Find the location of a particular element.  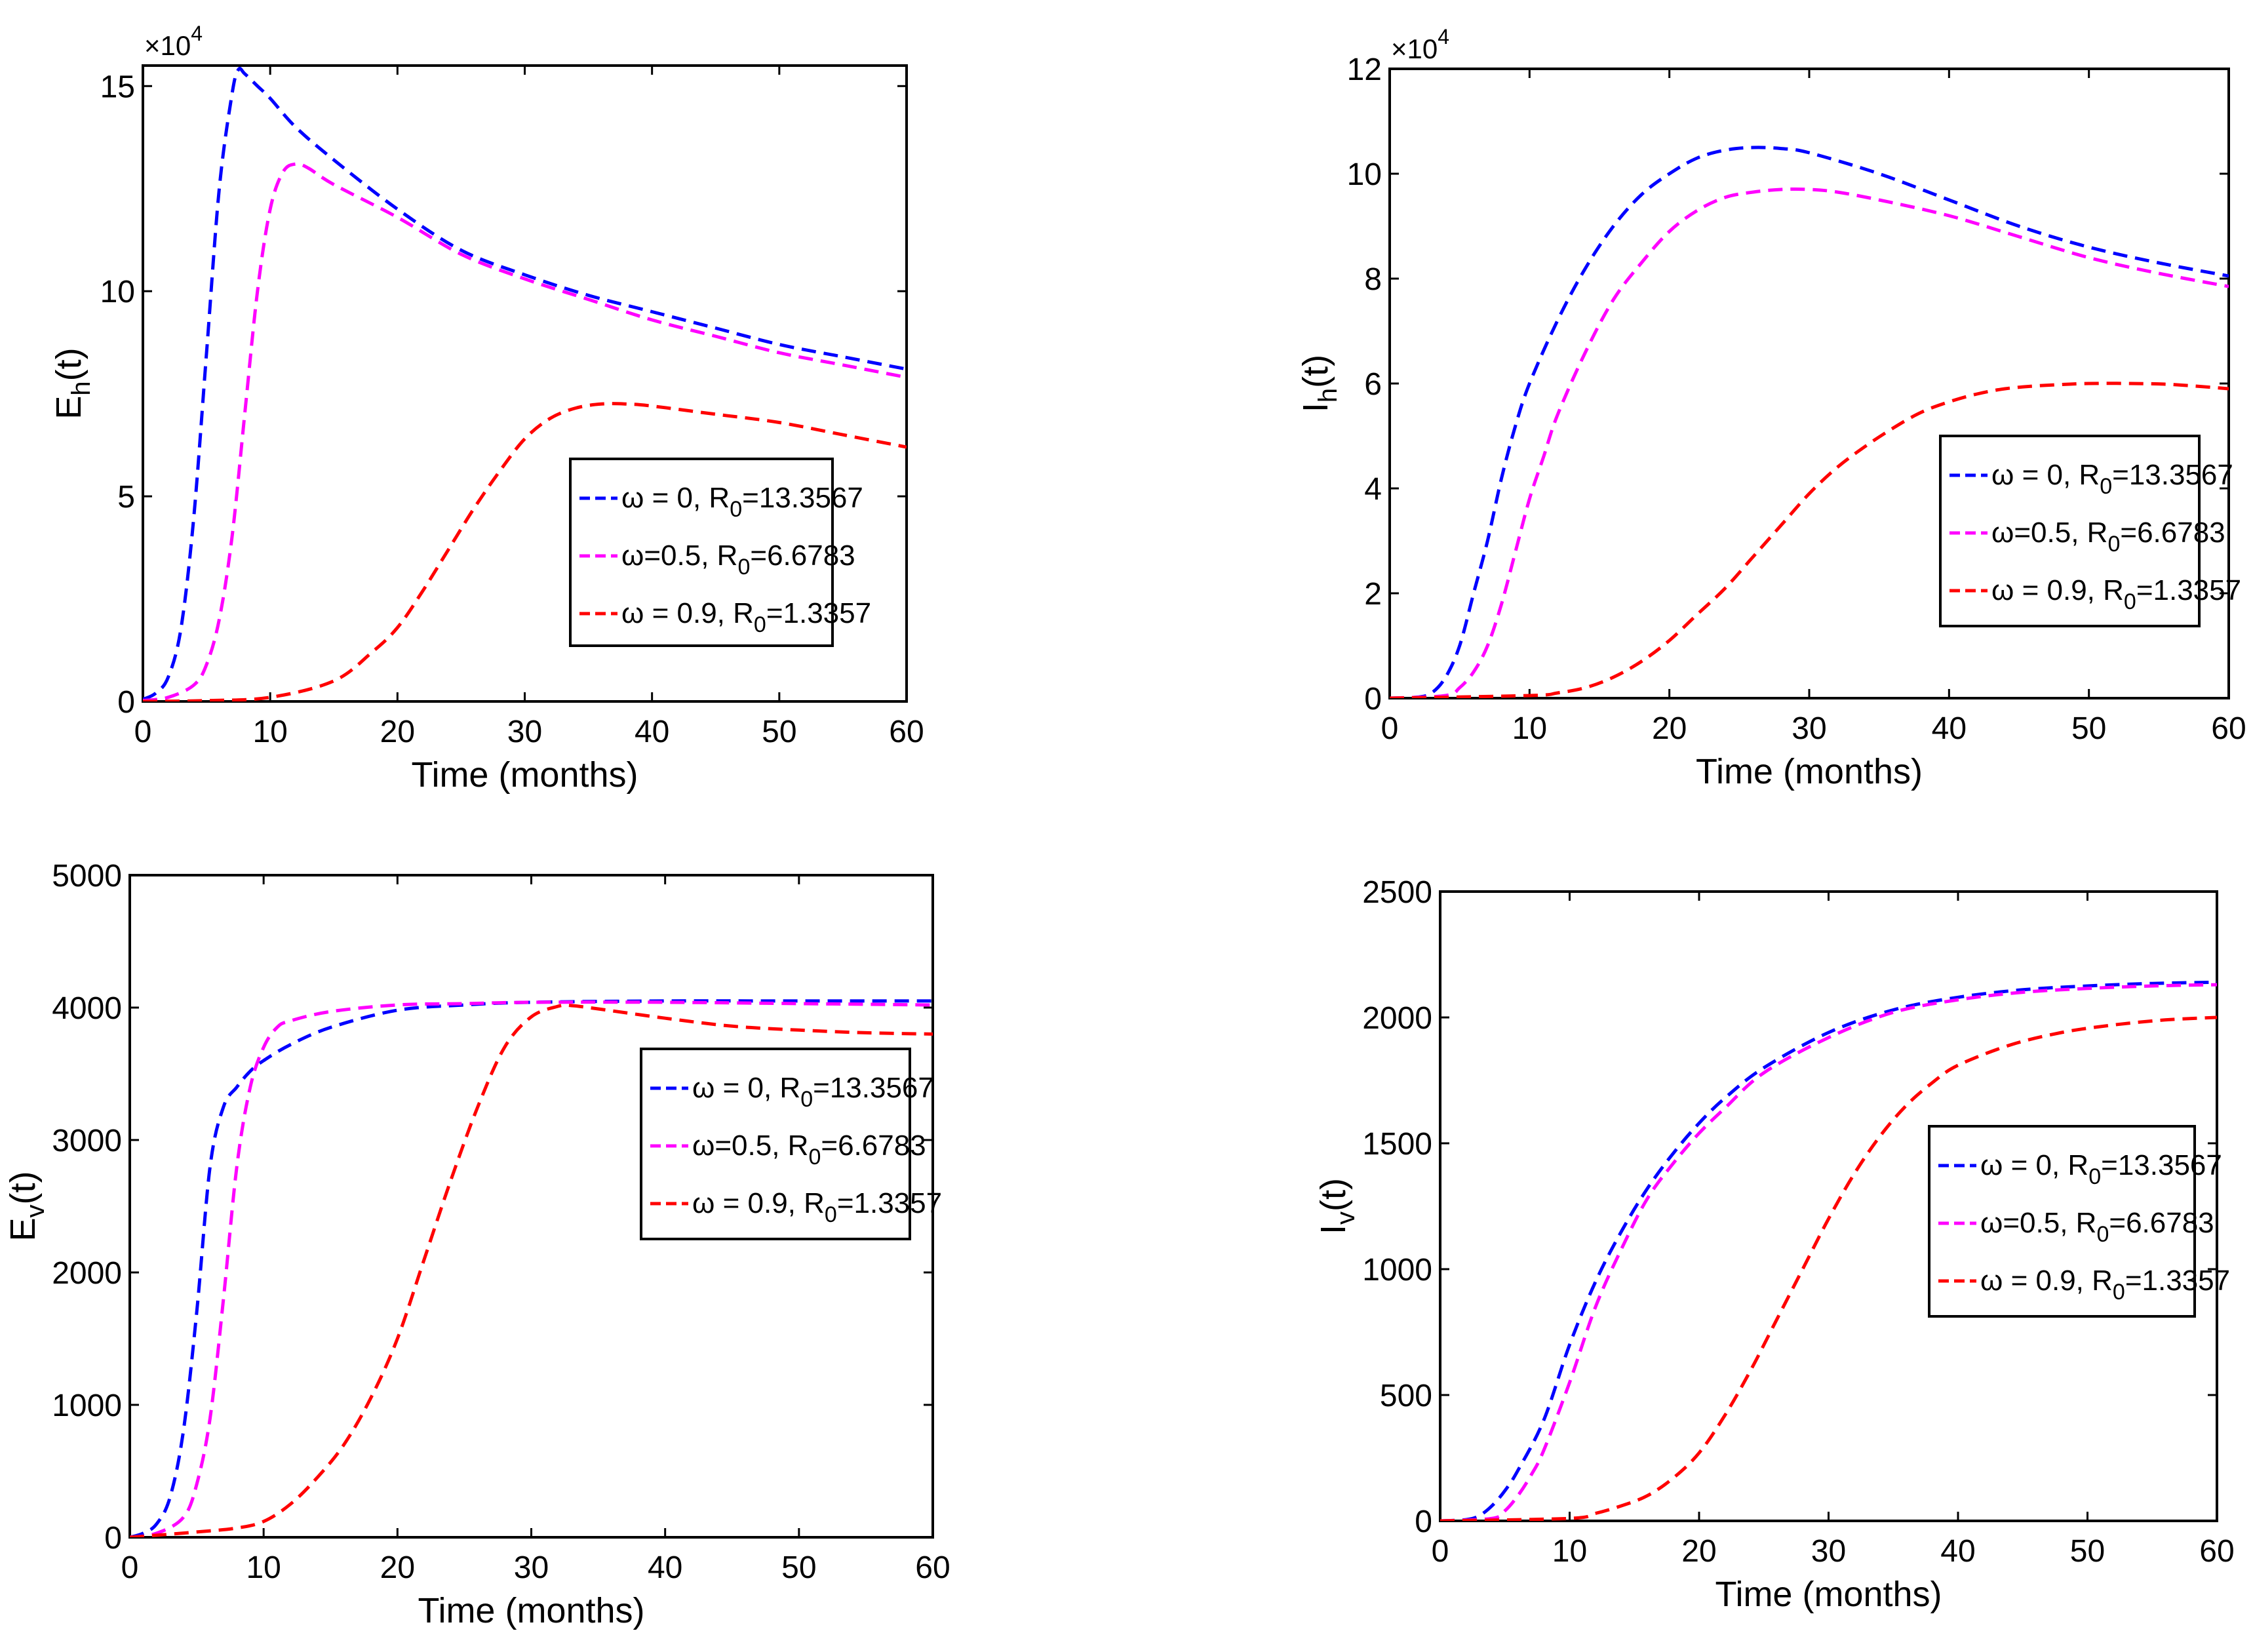

exponent-base: ×10 is located at coordinates (167, 45).